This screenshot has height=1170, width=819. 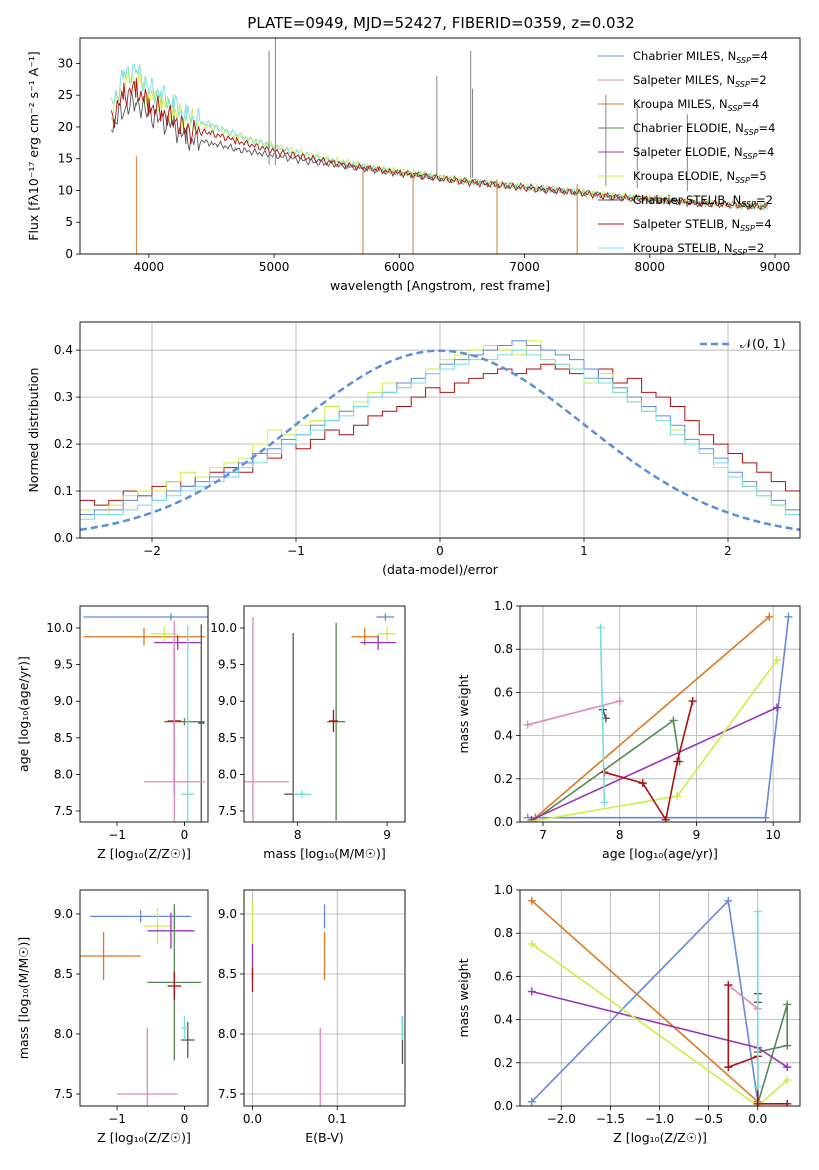 I want to click on y-axis-label: mass weight, so click(x=463, y=713).